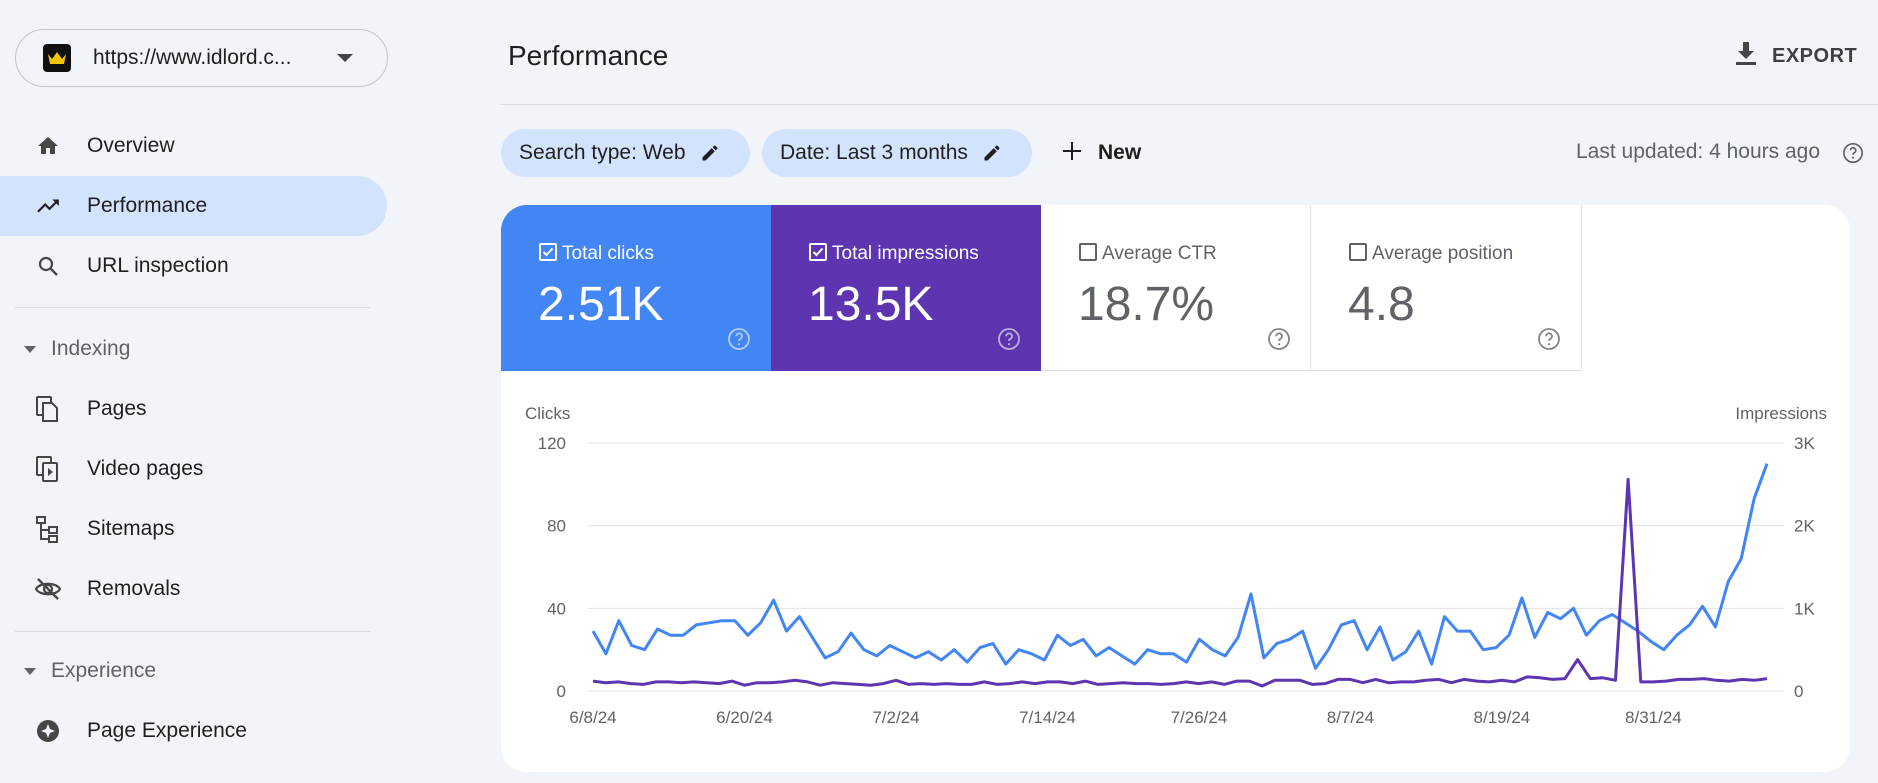 Image resolution: width=1878 pixels, height=783 pixels. Describe the element at coordinates (48, 409) in the screenshot. I see `pages-icon` at that location.